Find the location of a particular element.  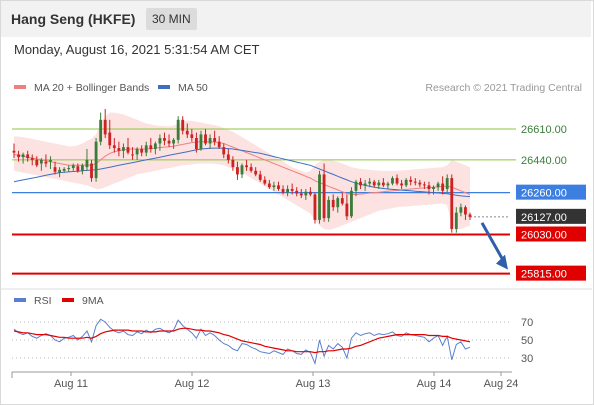

timeframe-badge: 30 MIN is located at coordinates (171, 19).